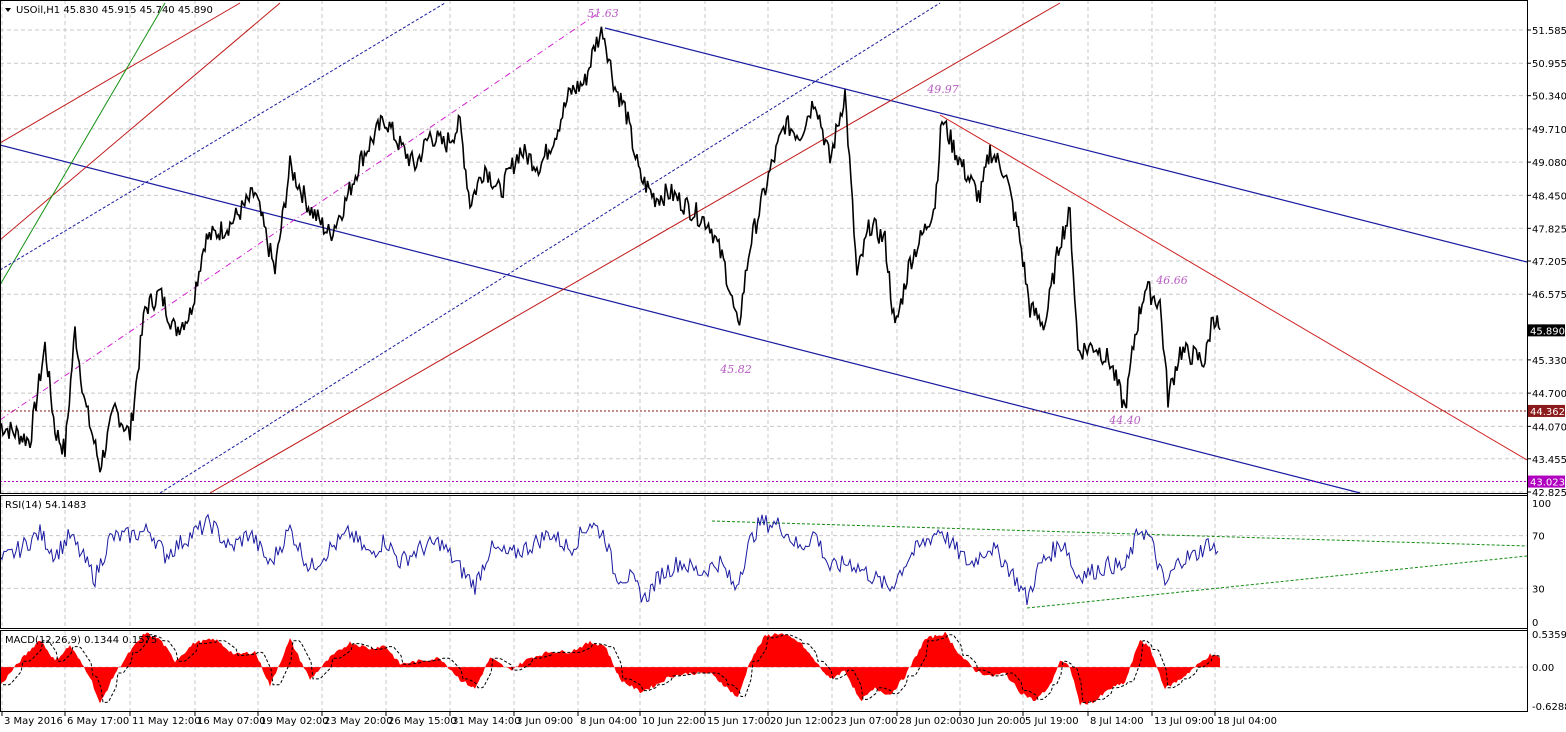  I want to click on trendline-green, so click(83, 143).